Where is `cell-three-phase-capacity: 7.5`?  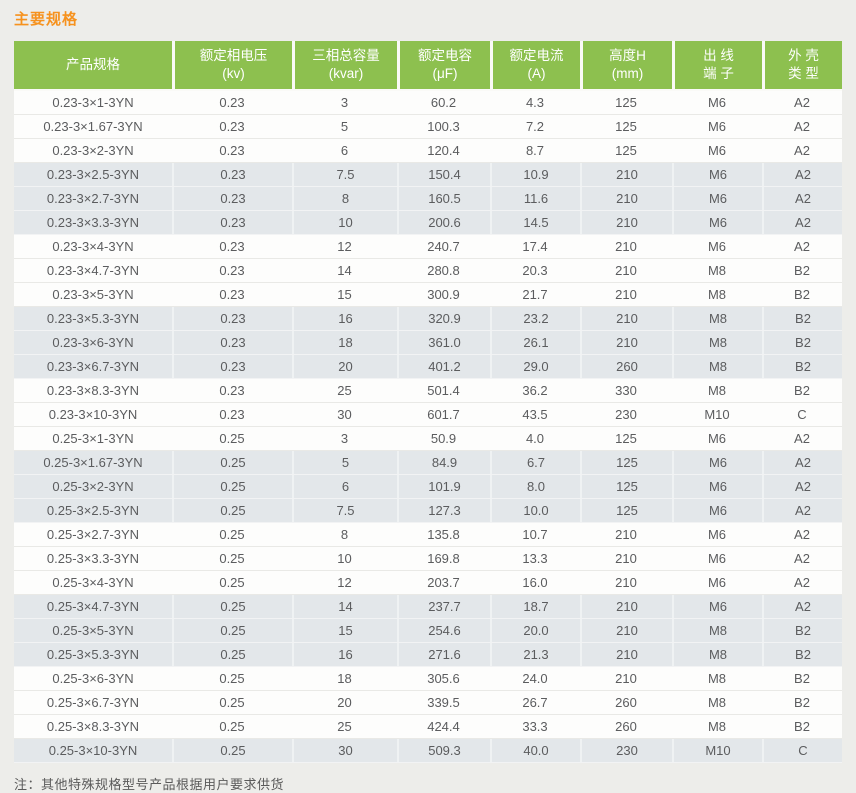
cell-three-phase-capacity: 7.5 is located at coordinates (344, 510).